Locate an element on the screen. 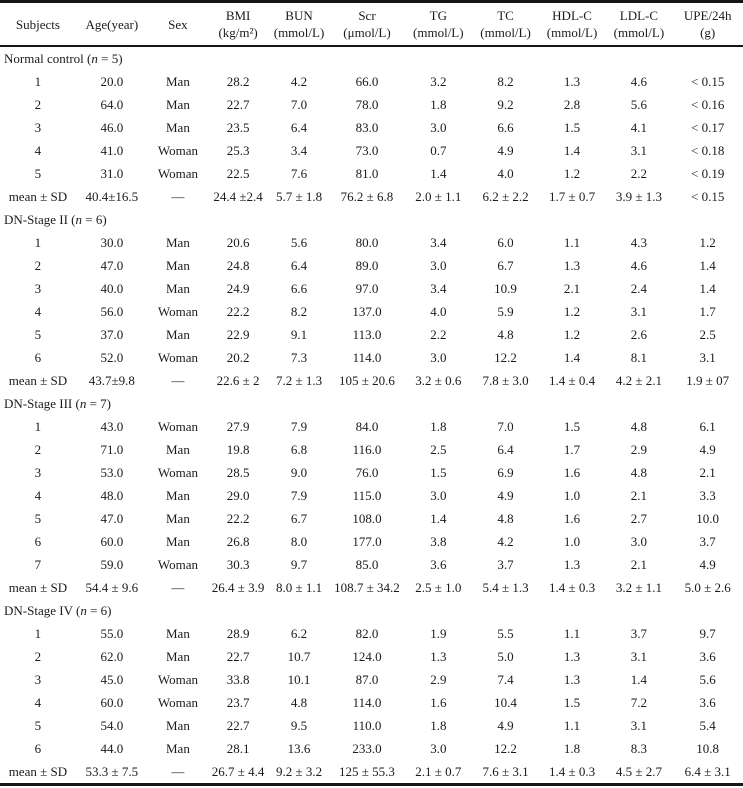  table-cell: 3.1 is located at coordinates (639, 656).